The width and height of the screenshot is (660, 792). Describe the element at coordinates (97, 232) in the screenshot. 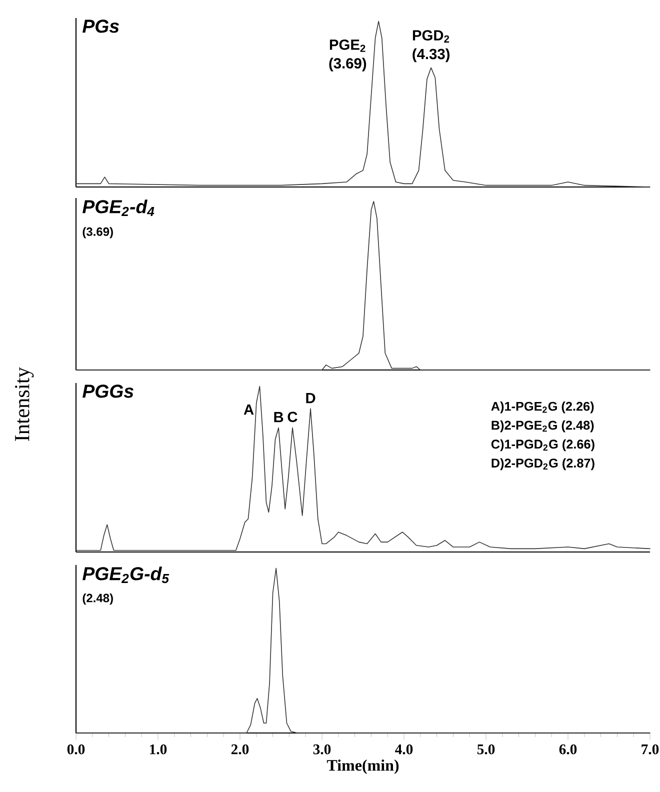

I see `text: (3.69)` at that location.